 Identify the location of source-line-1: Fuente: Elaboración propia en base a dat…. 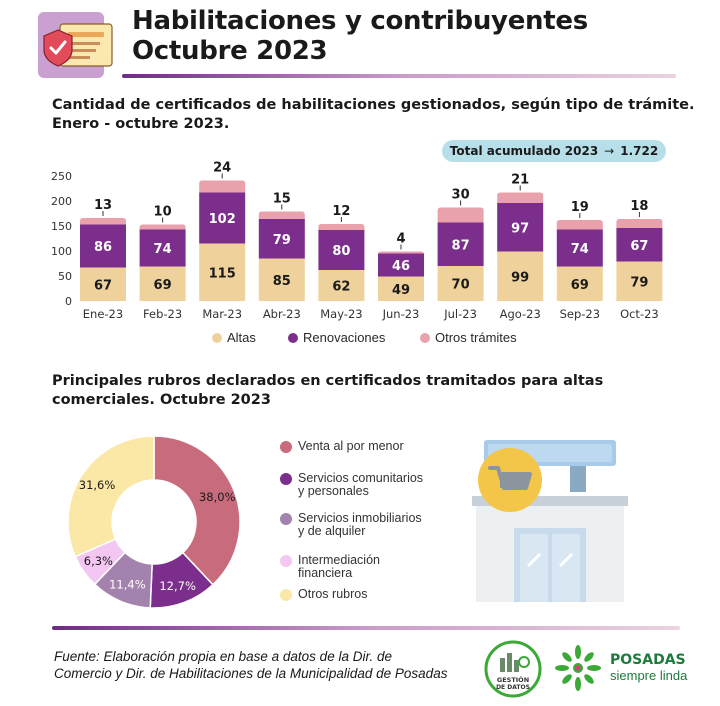
(223, 656).